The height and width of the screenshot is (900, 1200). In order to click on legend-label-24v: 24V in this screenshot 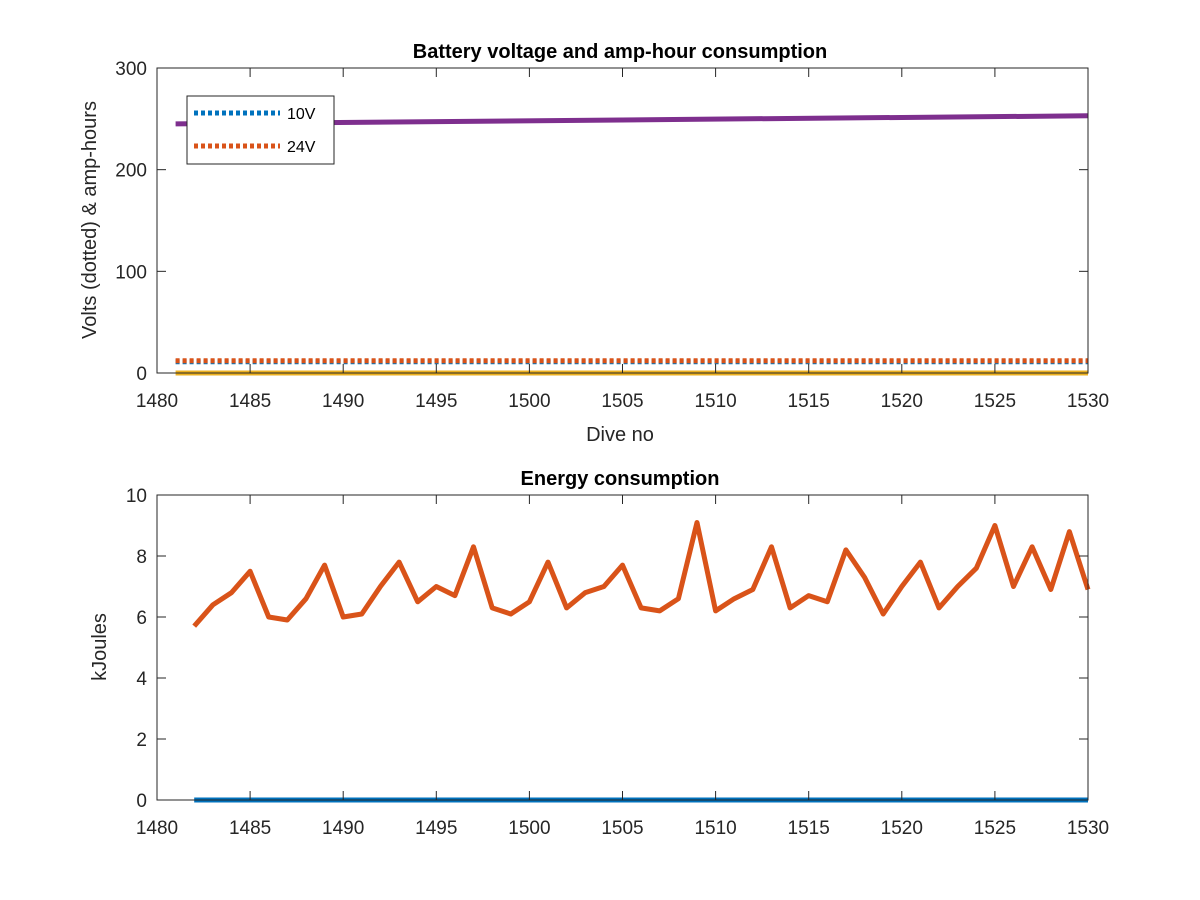, I will do `click(301, 147)`.